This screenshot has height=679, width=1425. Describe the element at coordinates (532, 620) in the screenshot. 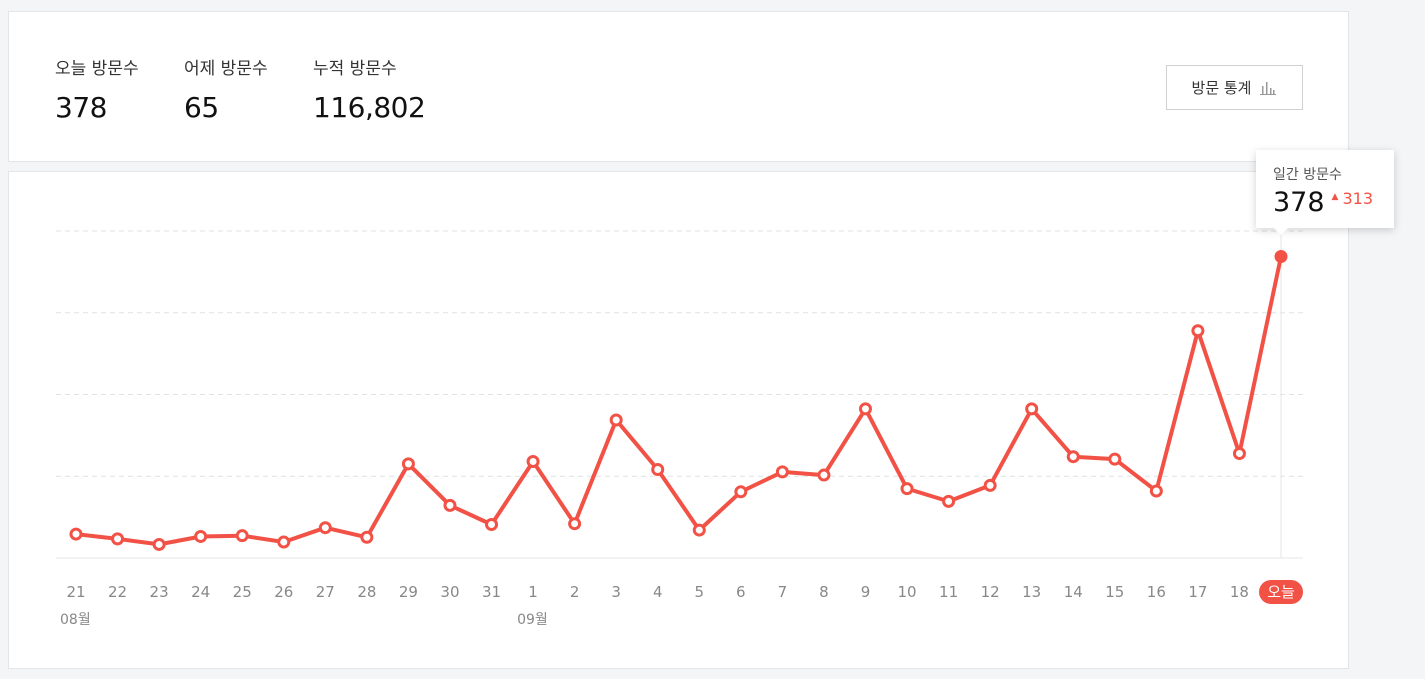

I see `month-label: 09월` at that location.